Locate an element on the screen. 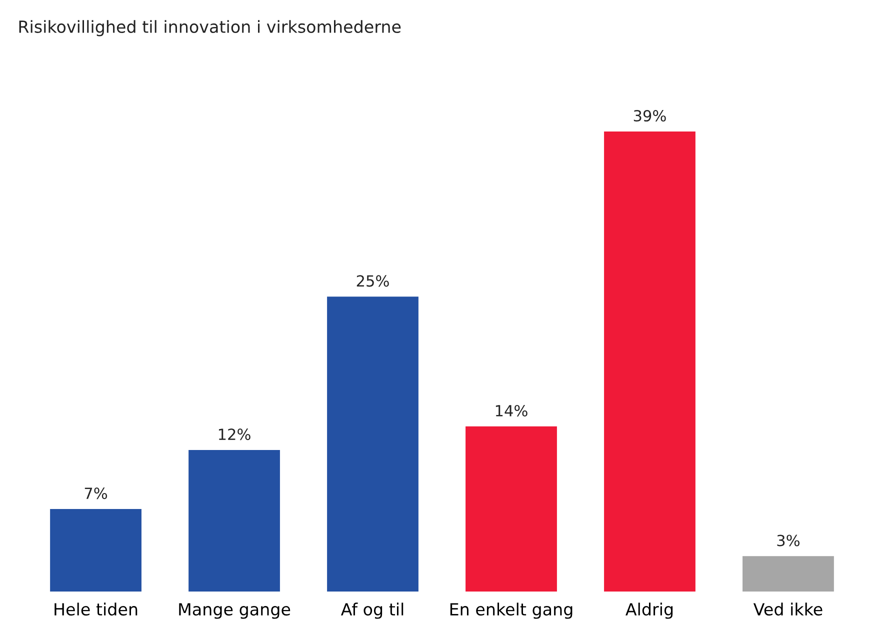 This screenshot has width=884, height=626. x-tick-label: Mange gange is located at coordinates (234, 611).